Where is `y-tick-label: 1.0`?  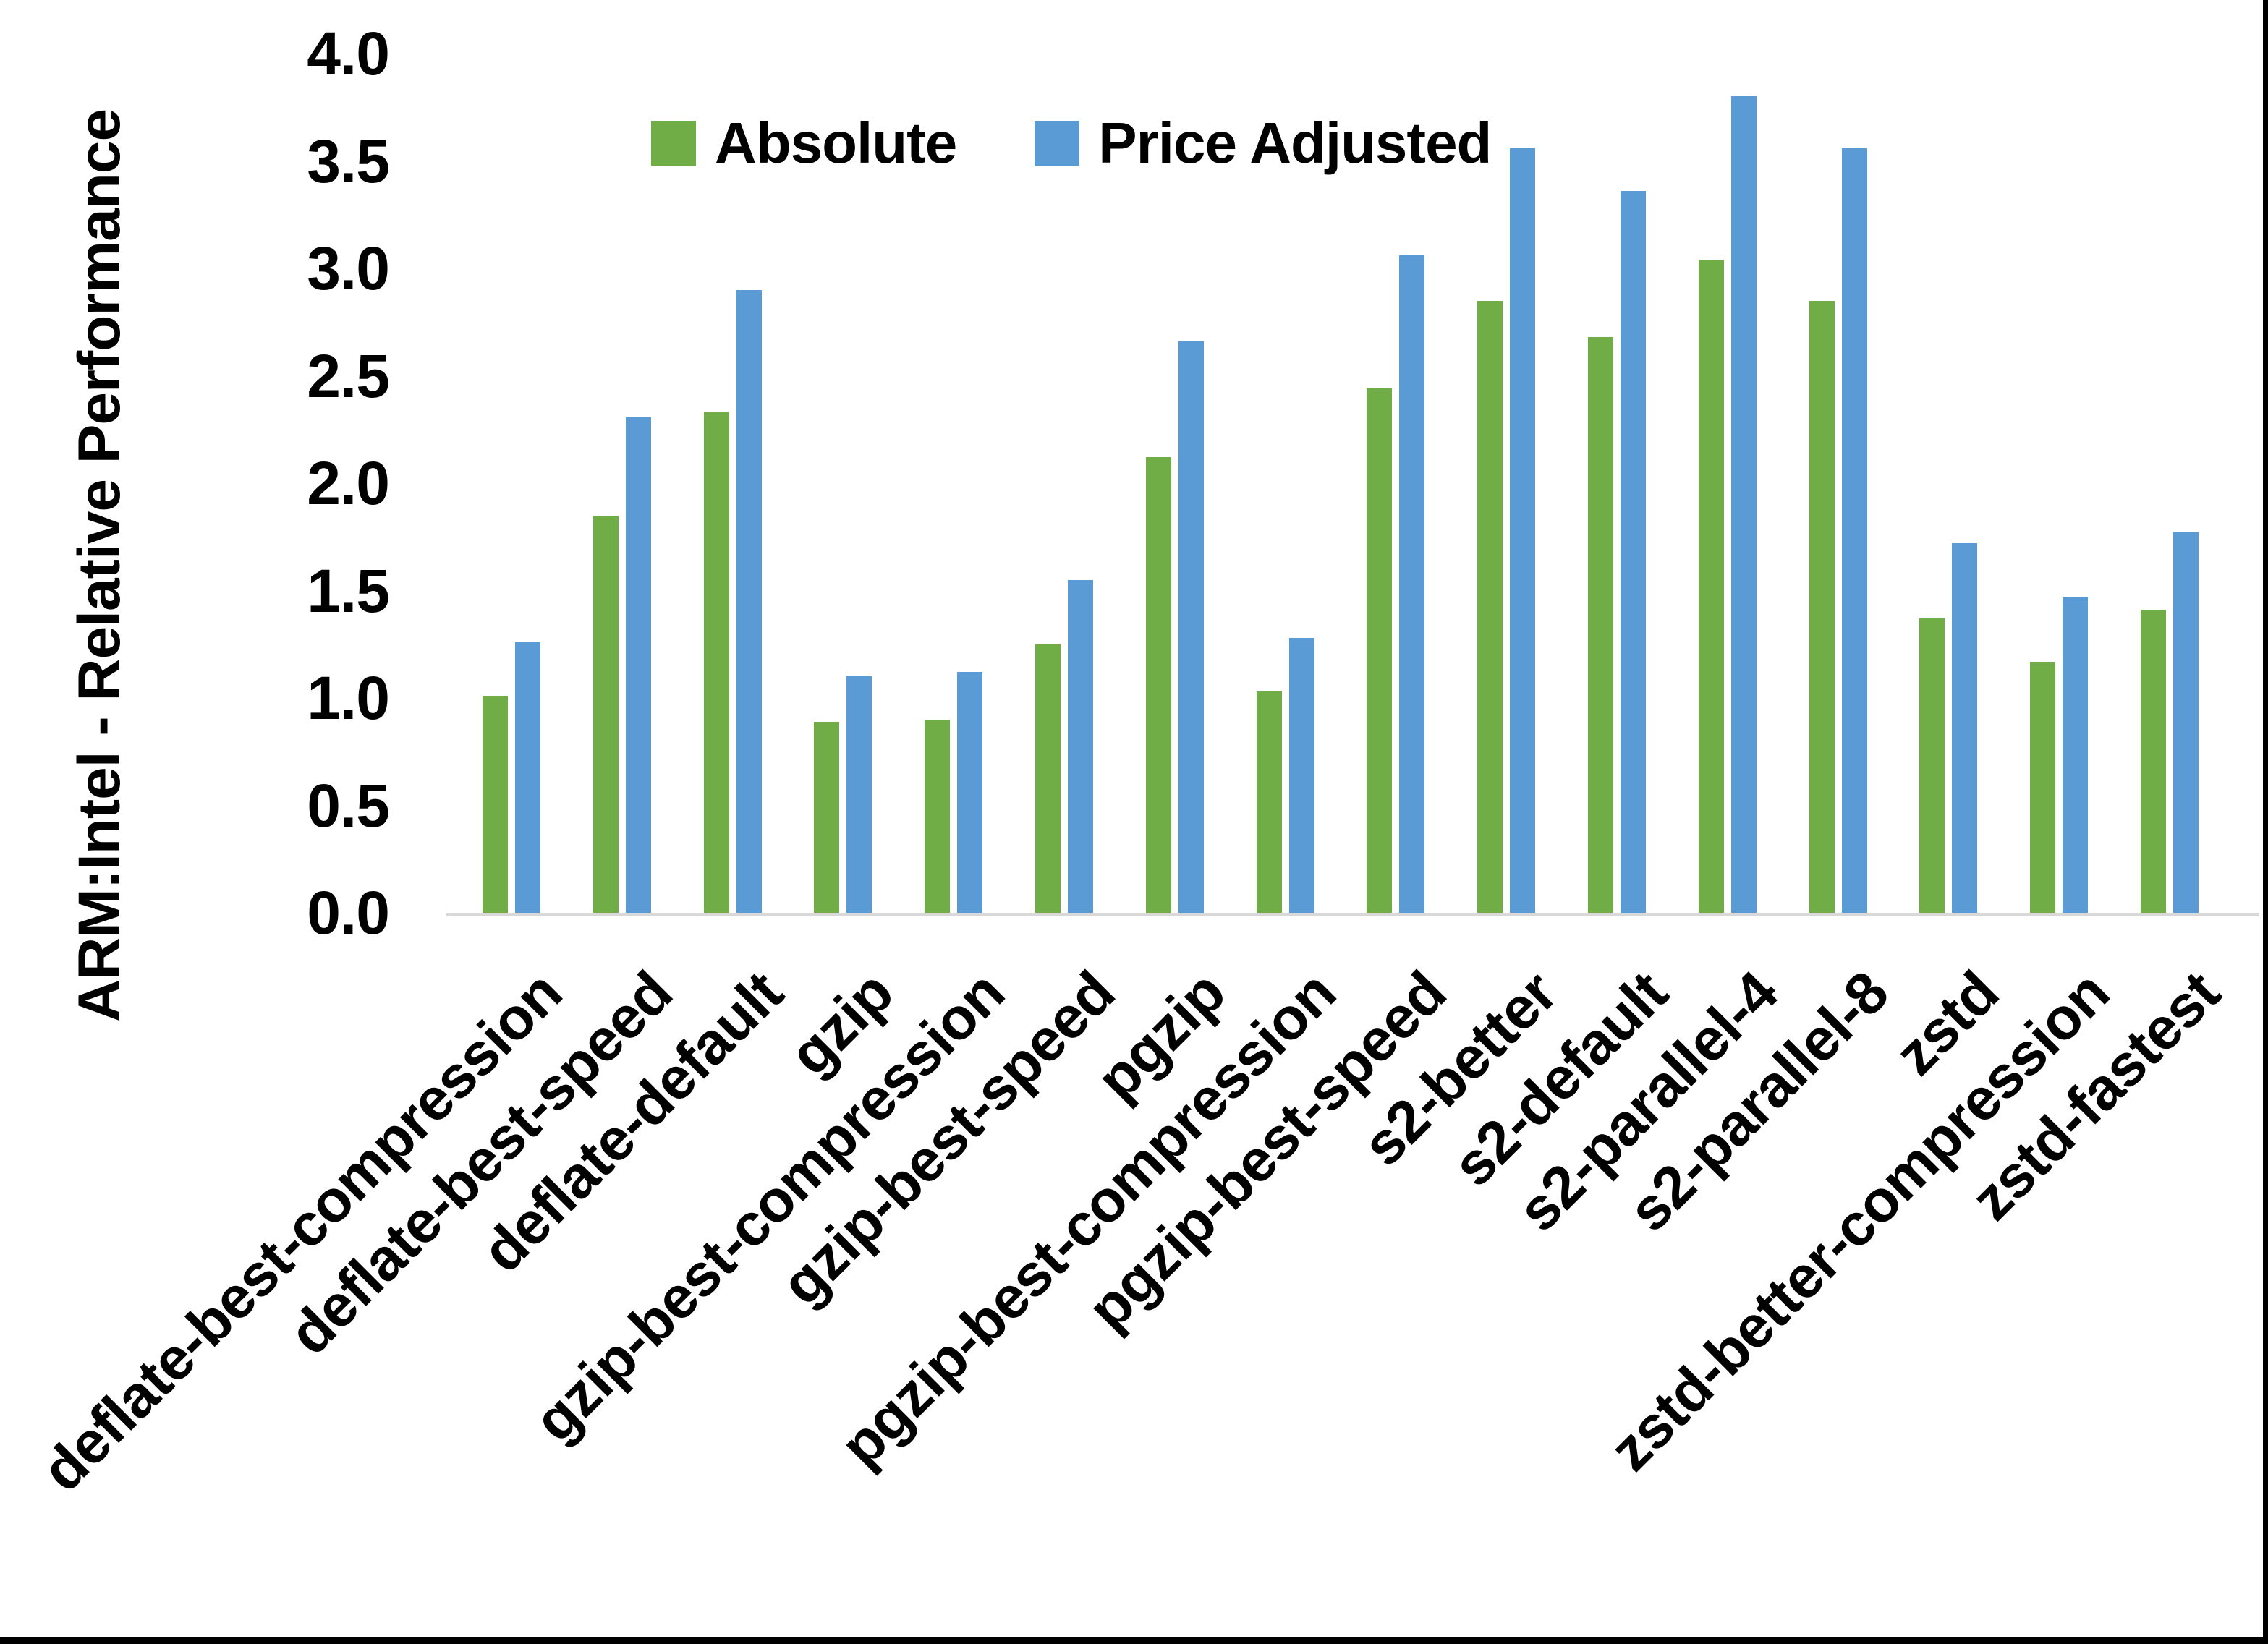 y-tick-label: 1.0 is located at coordinates (348, 698).